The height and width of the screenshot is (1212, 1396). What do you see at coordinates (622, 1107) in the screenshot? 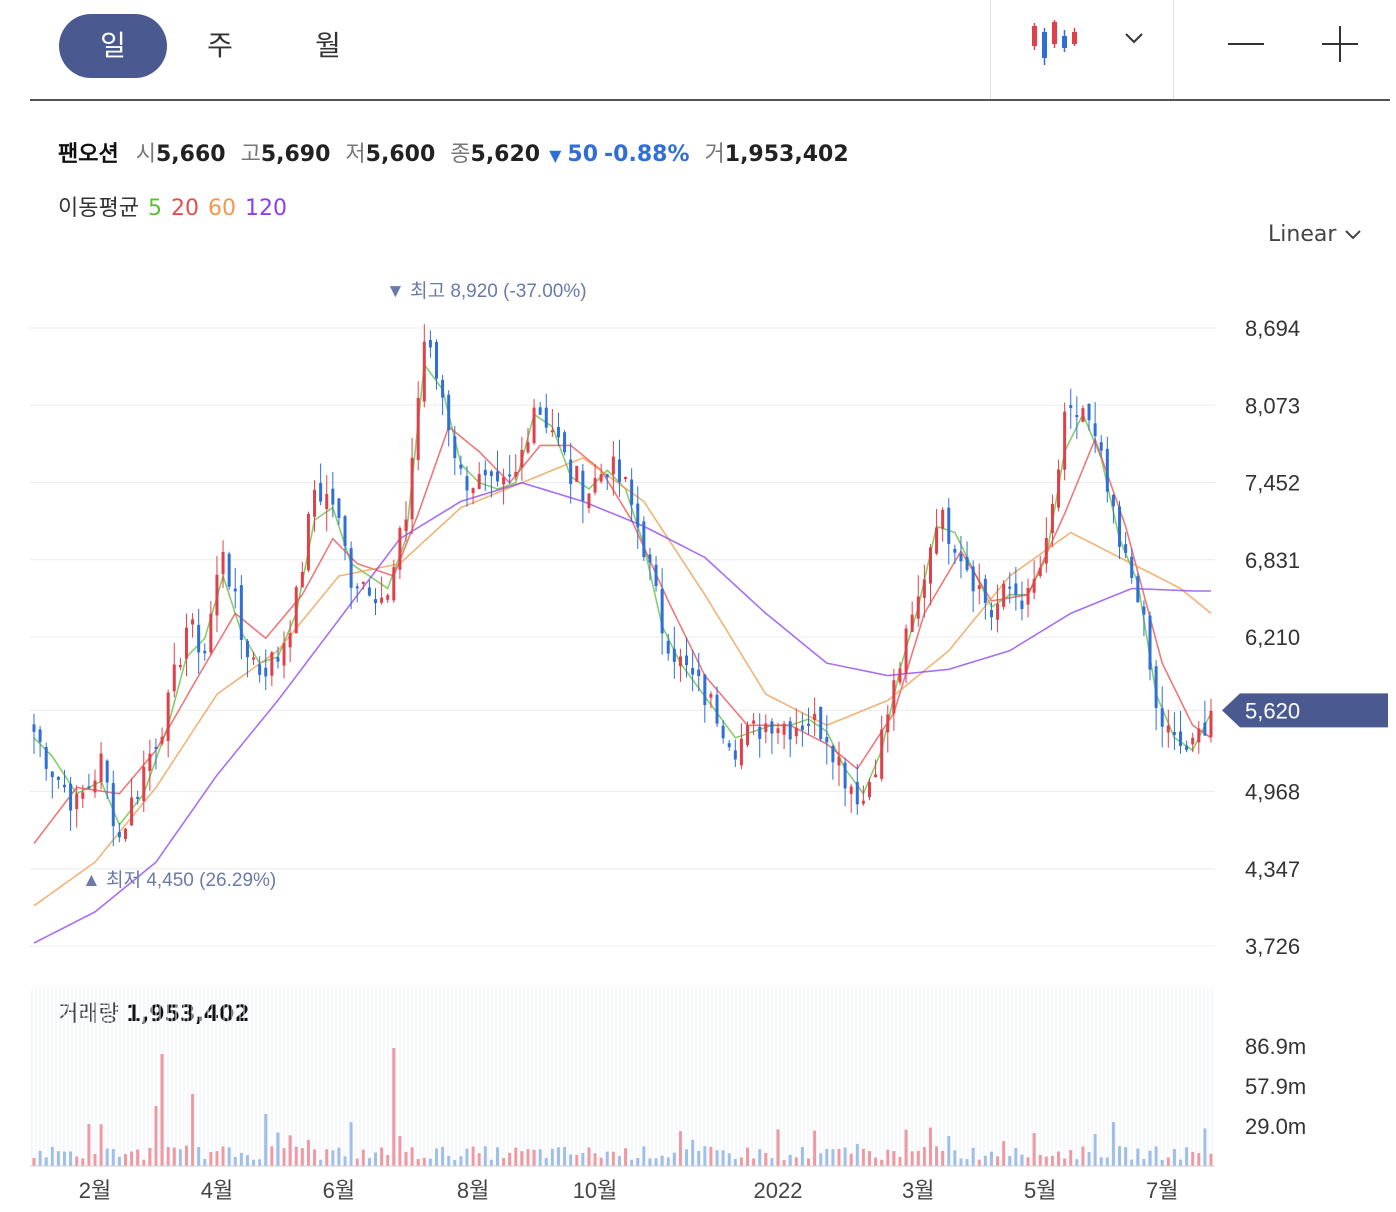
I see `volume-bars` at bounding box center [622, 1107].